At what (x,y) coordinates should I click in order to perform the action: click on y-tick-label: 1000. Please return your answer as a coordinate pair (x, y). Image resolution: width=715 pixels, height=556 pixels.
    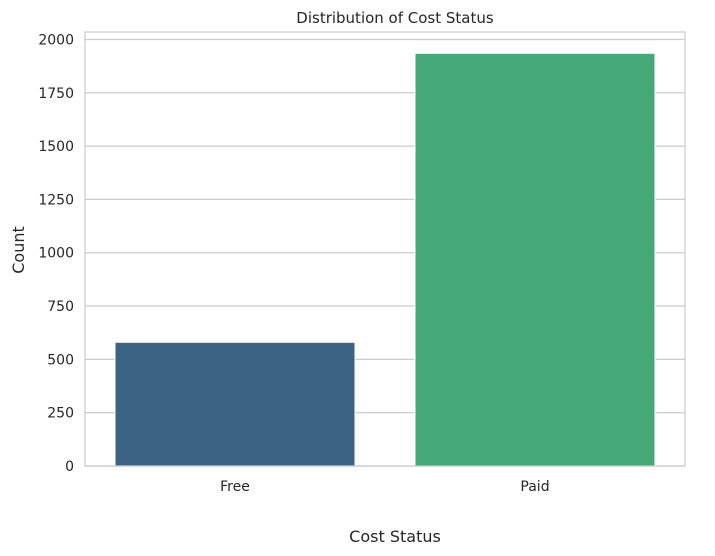
    Looking at the image, I should click on (56, 254).